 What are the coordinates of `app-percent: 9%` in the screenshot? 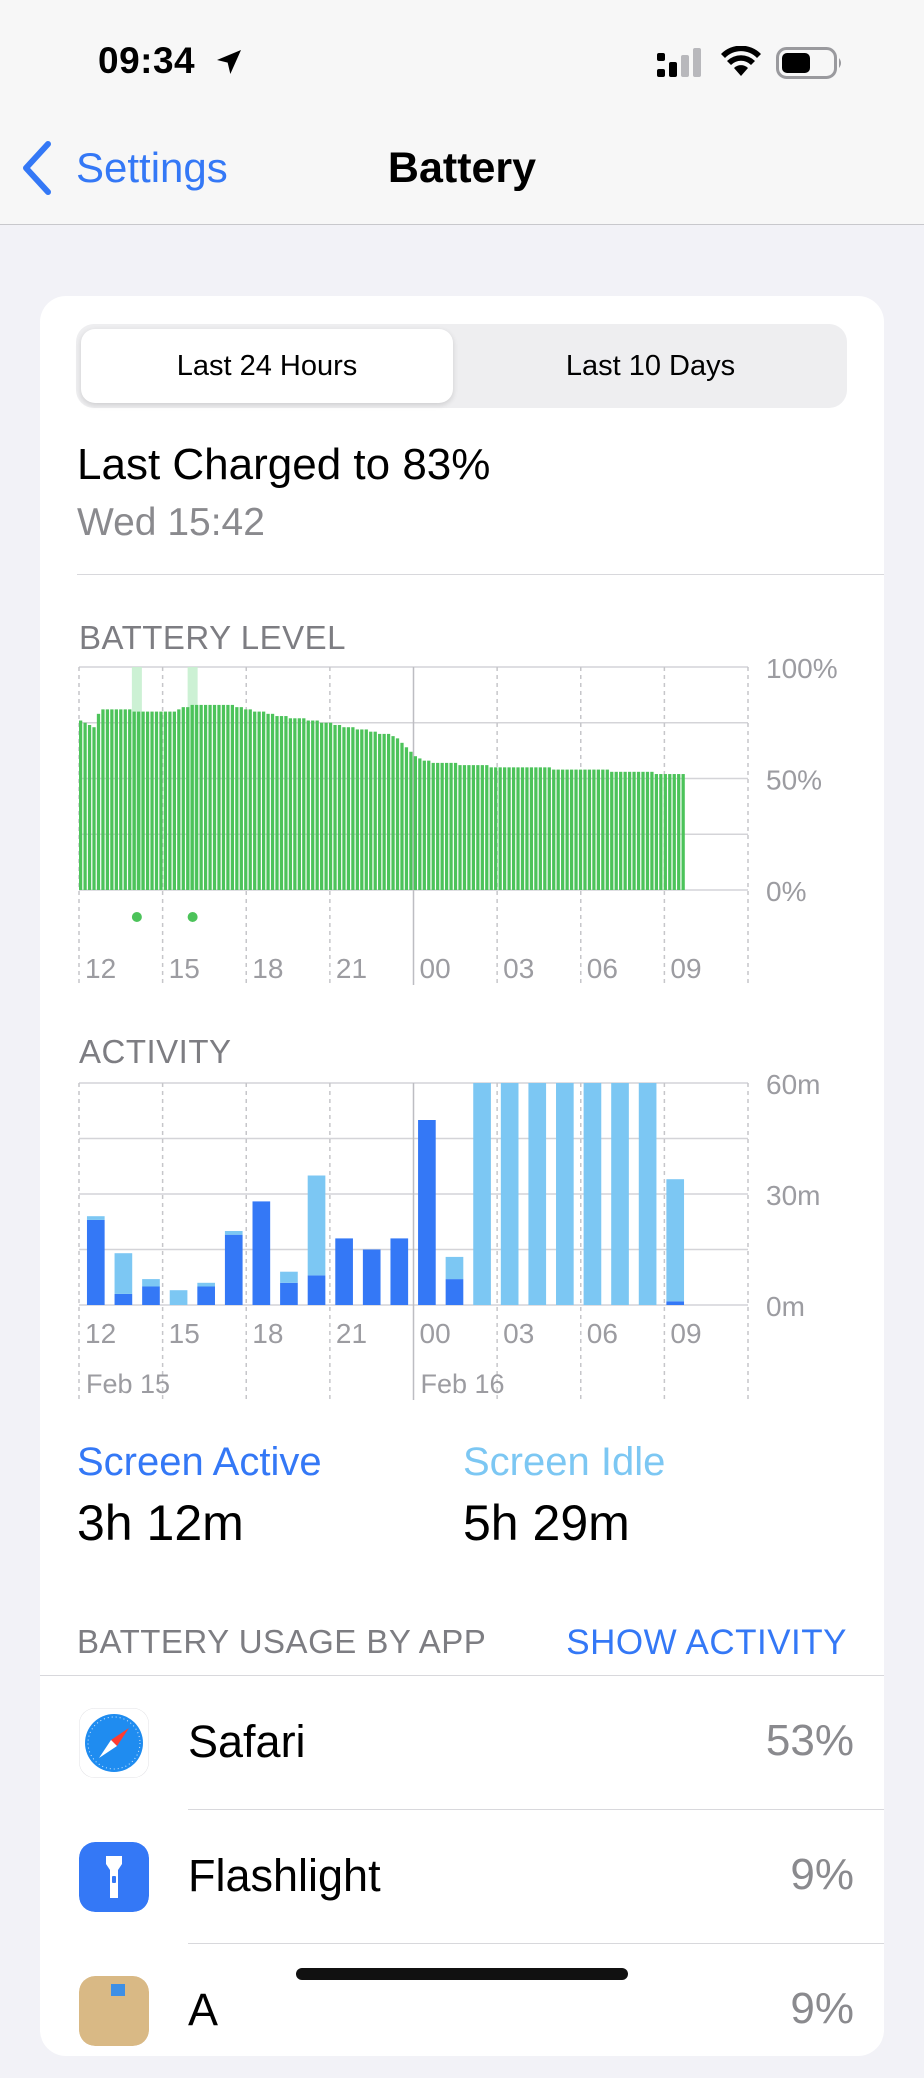 It's located at (822, 1874).